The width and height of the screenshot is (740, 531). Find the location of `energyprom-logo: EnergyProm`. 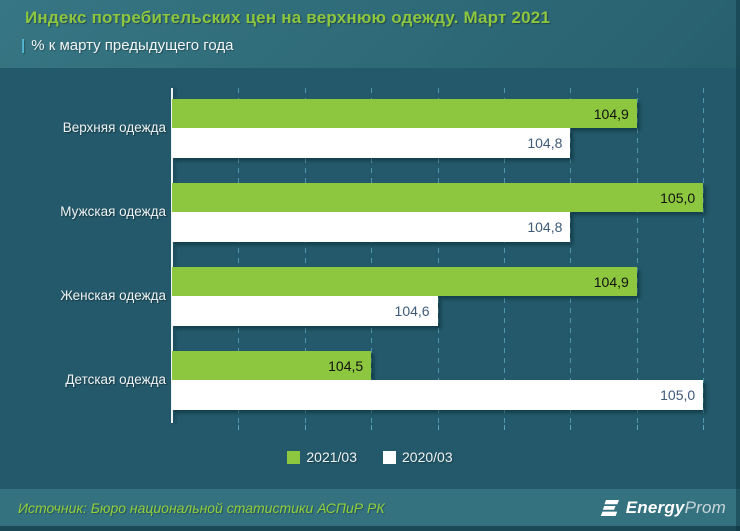

energyprom-logo: EnergyProm is located at coordinates (662, 507).